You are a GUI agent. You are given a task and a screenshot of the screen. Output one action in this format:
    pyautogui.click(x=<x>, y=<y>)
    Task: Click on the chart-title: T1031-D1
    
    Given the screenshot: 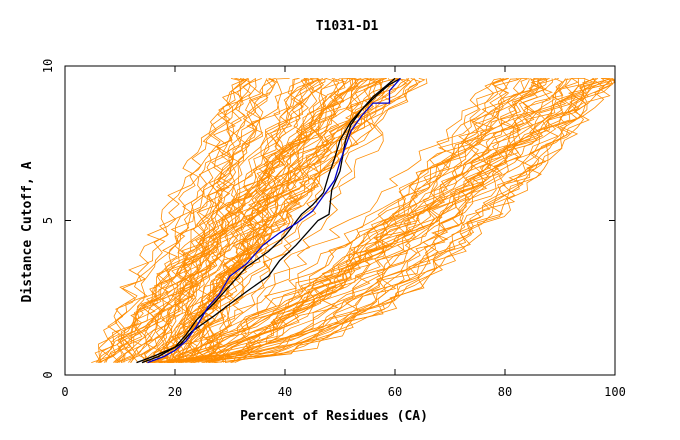 What is the action you would take?
    pyautogui.click(x=347, y=26)
    